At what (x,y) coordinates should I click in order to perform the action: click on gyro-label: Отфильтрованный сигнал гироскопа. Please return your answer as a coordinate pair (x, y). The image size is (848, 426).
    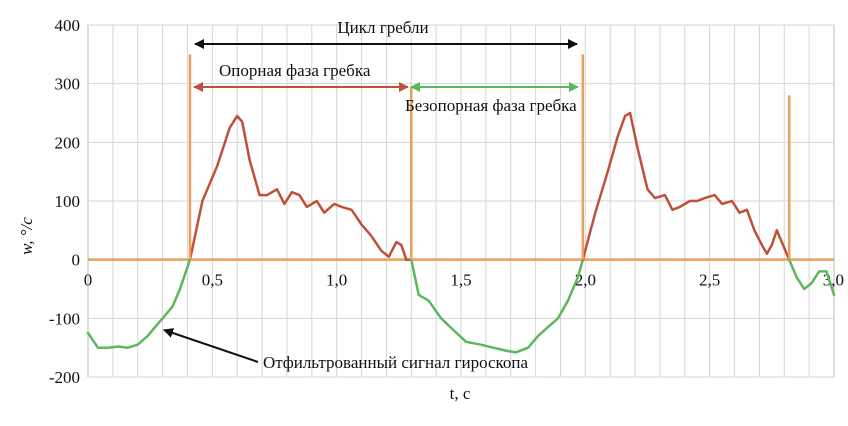
    Looking at the image, I should click on (396, 362).